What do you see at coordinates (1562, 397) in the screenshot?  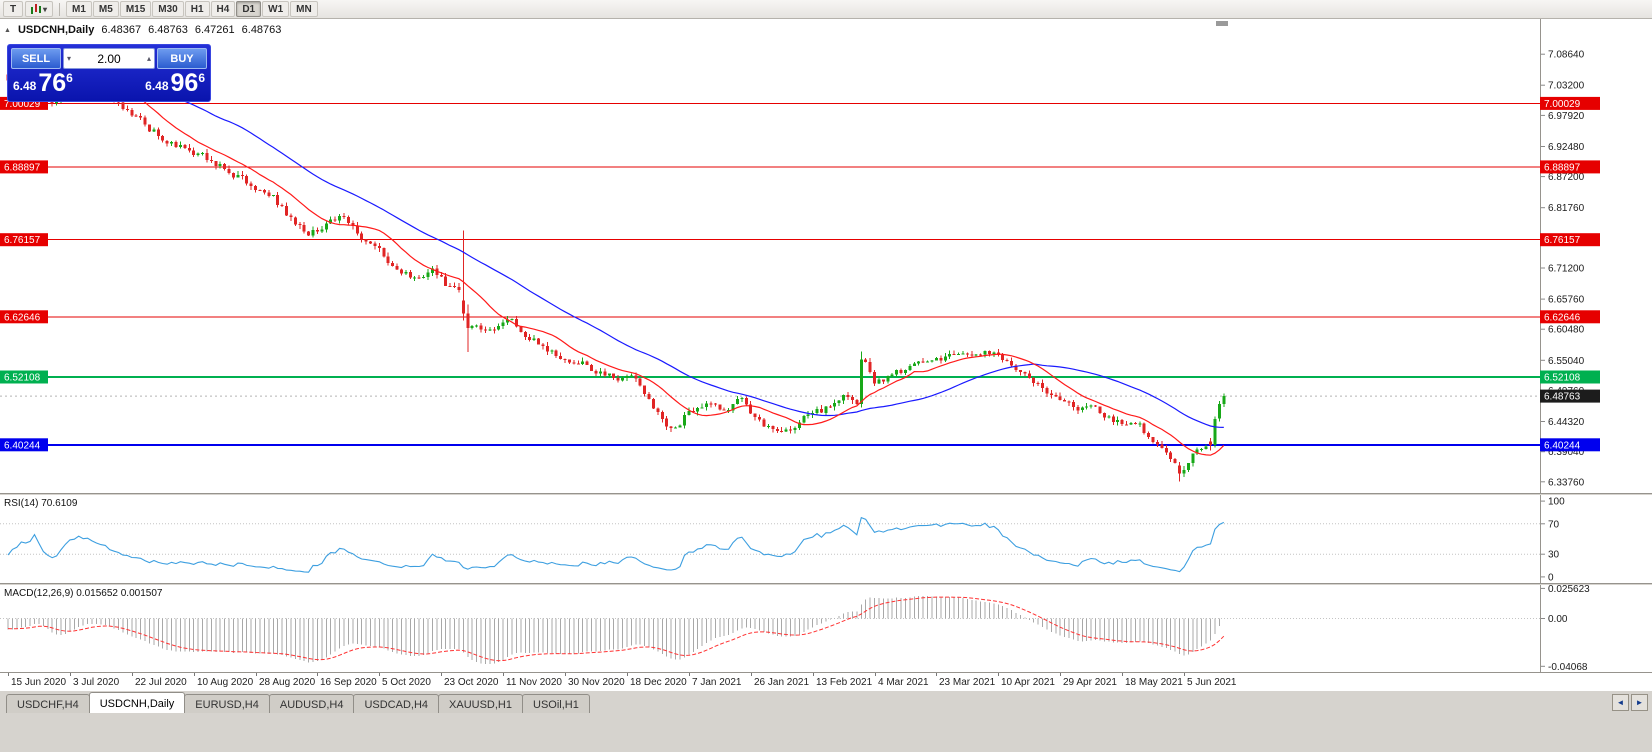 I see `price-badge-label: 6.48763` at bounding box center [1562, 397].